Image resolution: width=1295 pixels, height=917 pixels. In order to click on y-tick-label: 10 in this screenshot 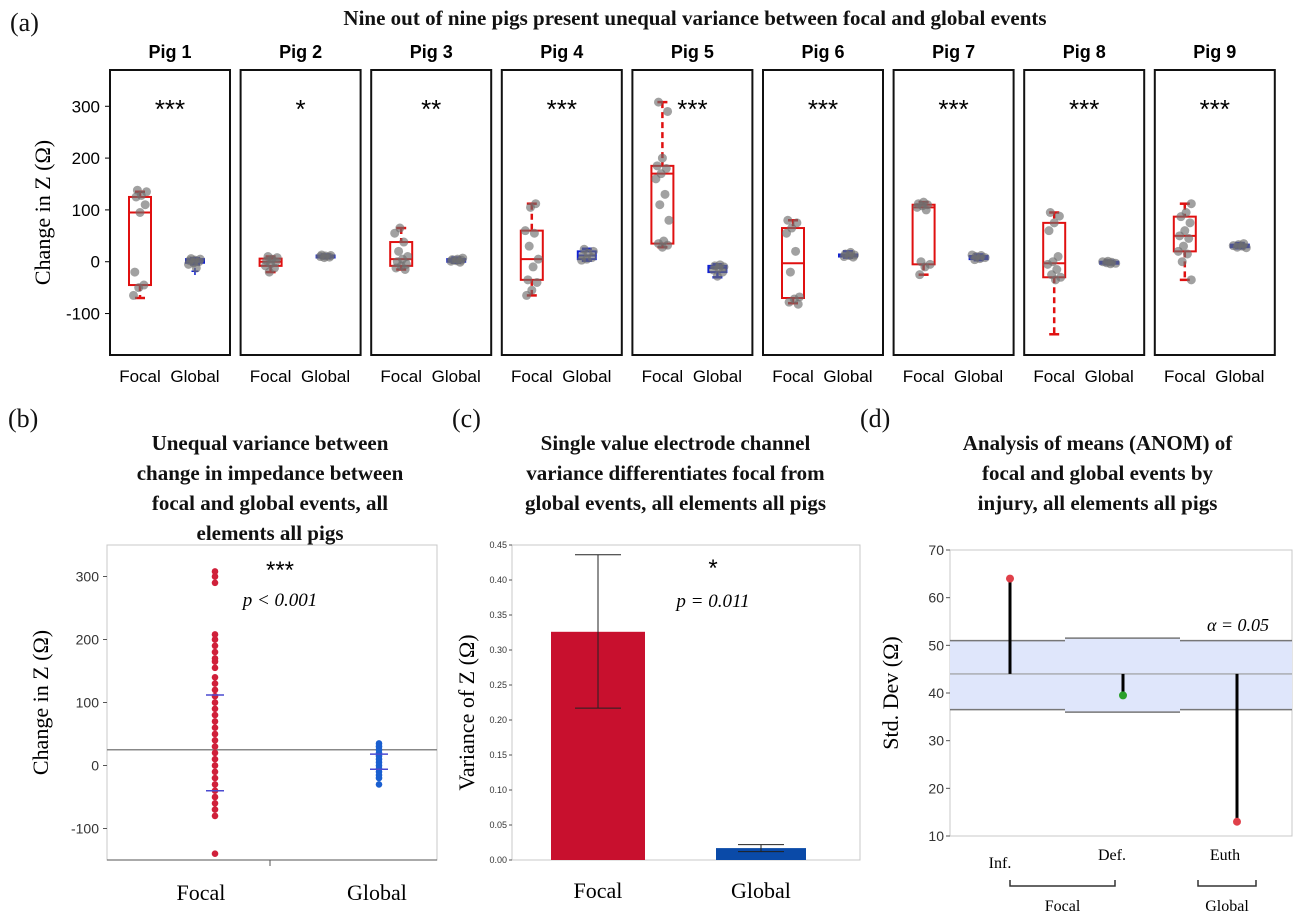, I will do `click(936, 836)`.